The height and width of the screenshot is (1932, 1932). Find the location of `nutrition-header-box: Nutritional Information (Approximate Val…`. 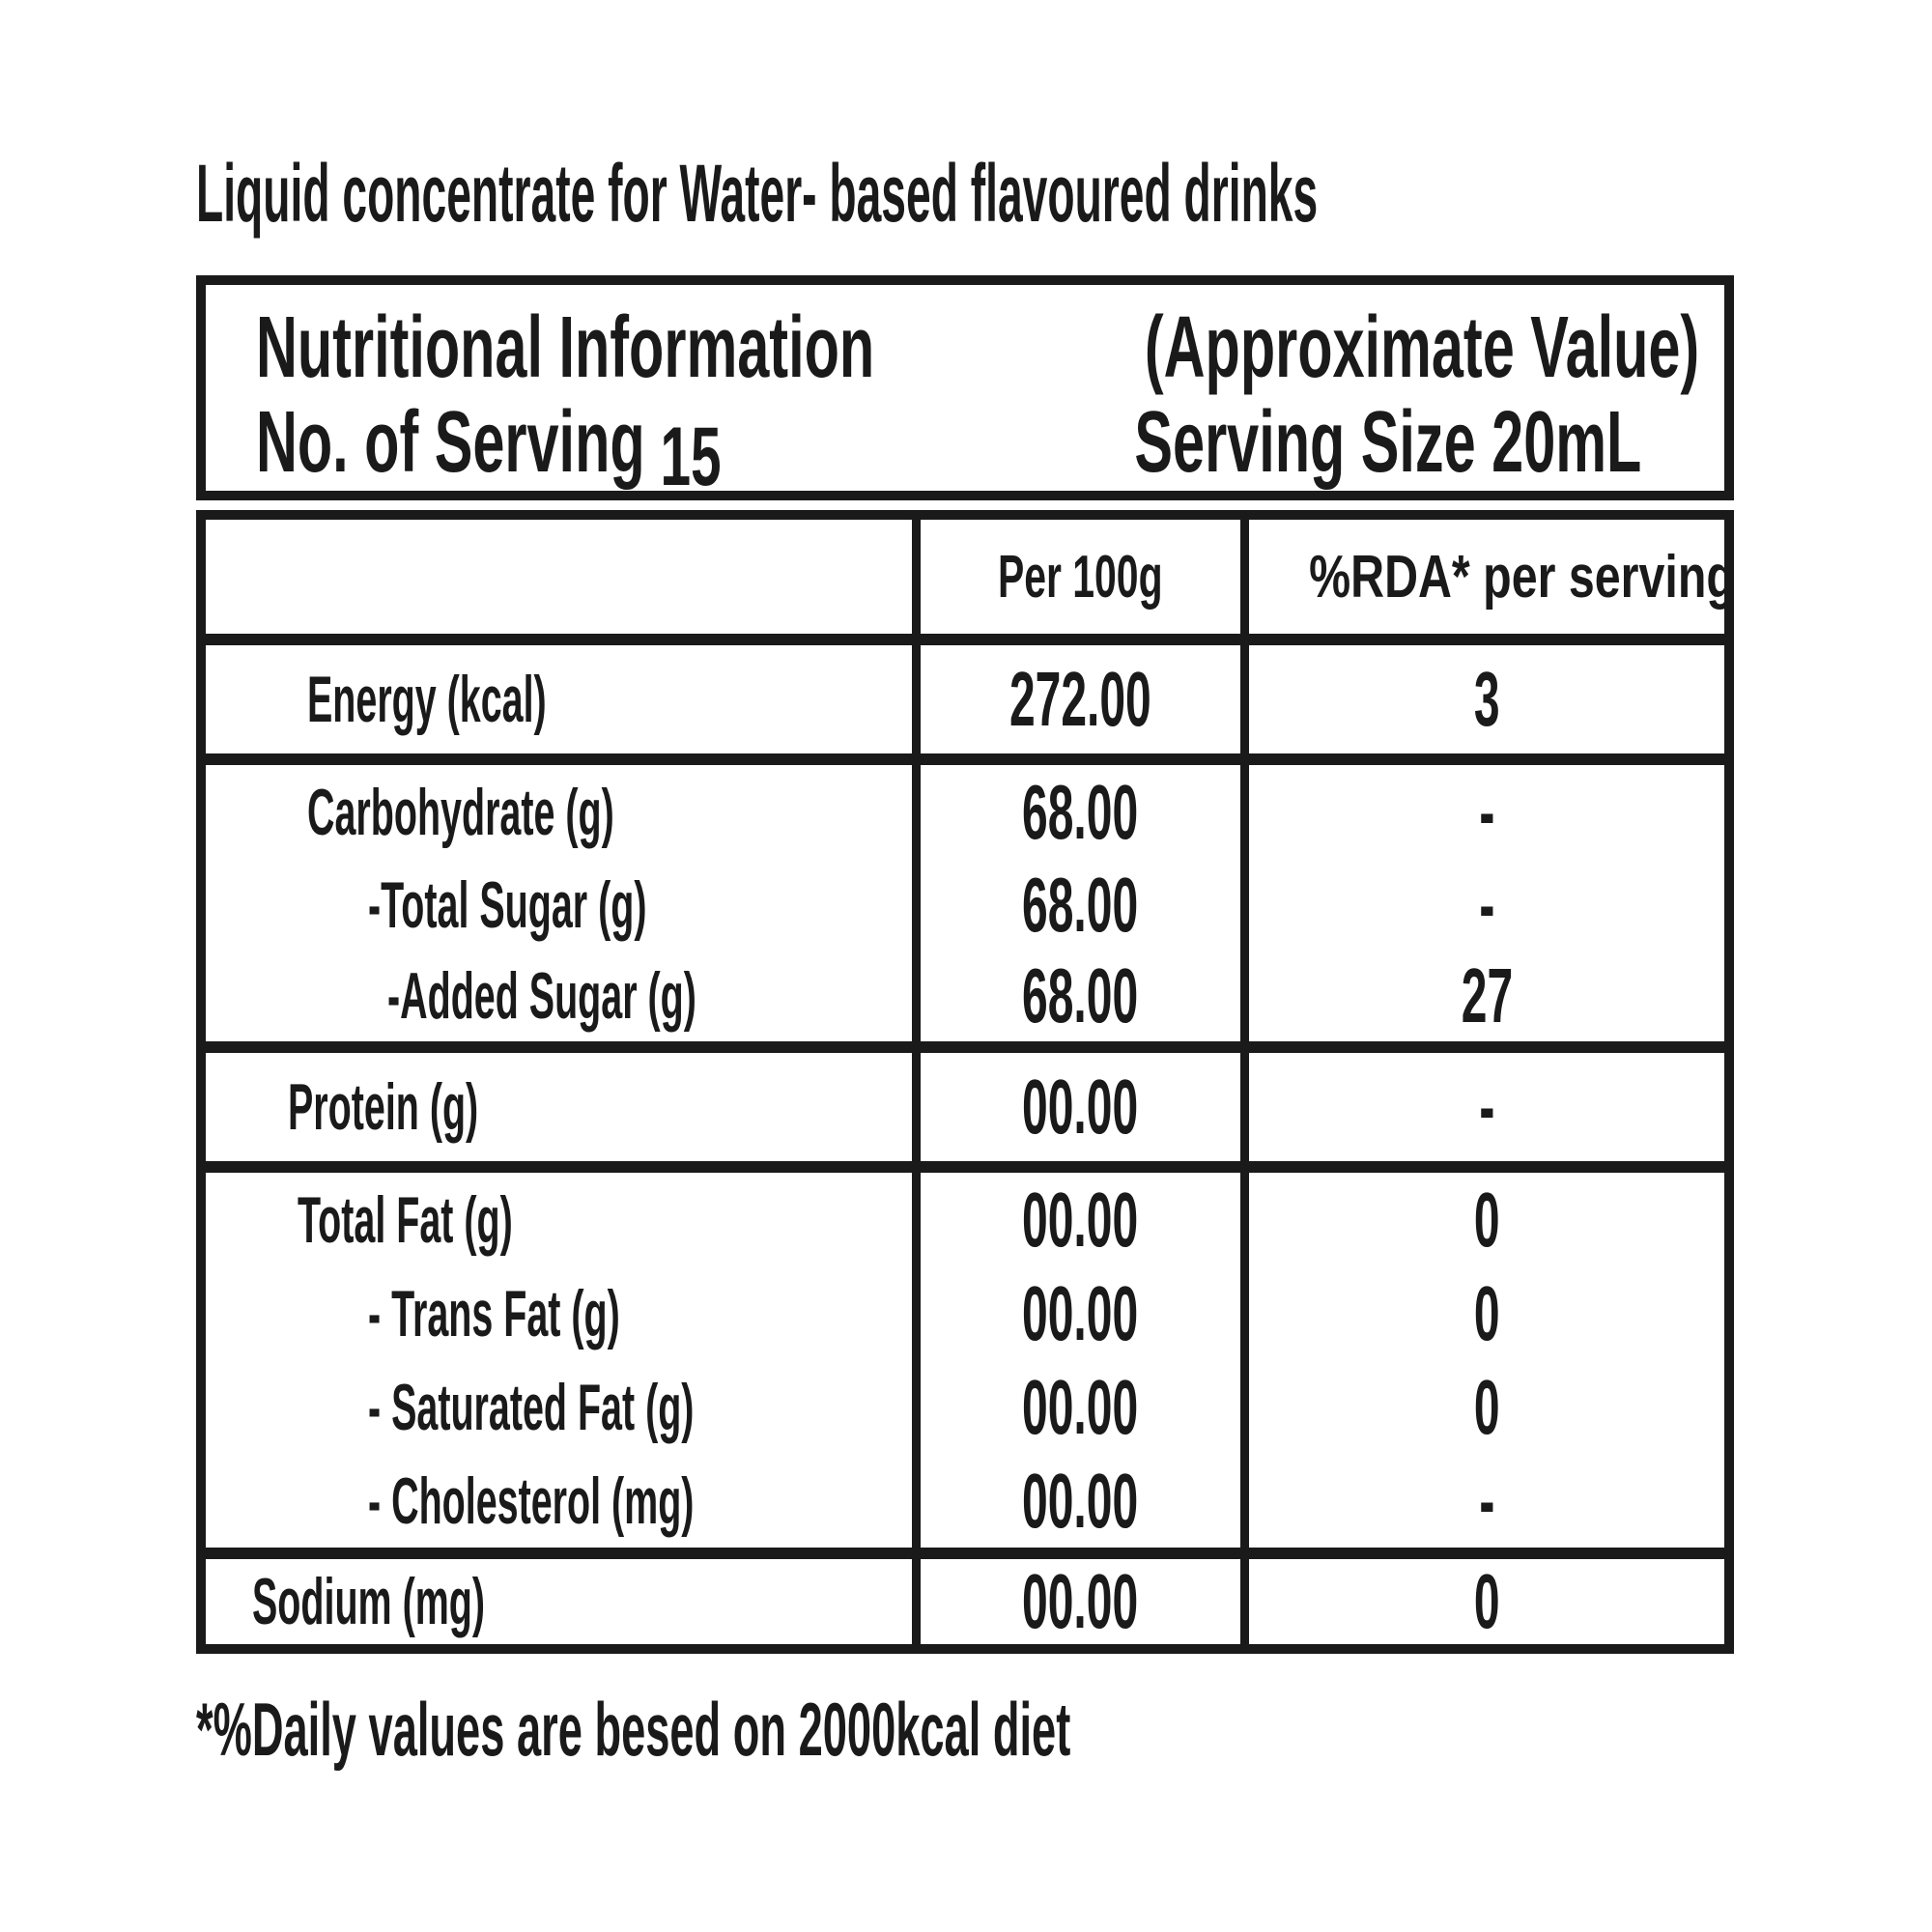

nutrition-header-box: Nutritional Information (Approximate Val… is located at coordinates (965, 389).